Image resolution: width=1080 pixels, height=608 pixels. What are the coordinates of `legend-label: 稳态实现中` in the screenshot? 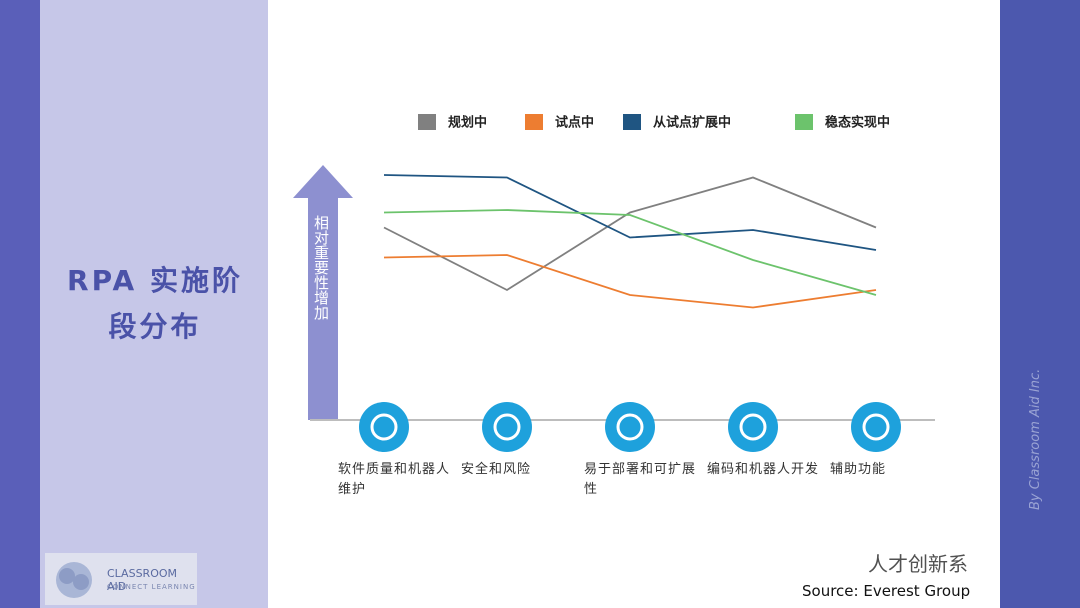 It's located at (857, 123).